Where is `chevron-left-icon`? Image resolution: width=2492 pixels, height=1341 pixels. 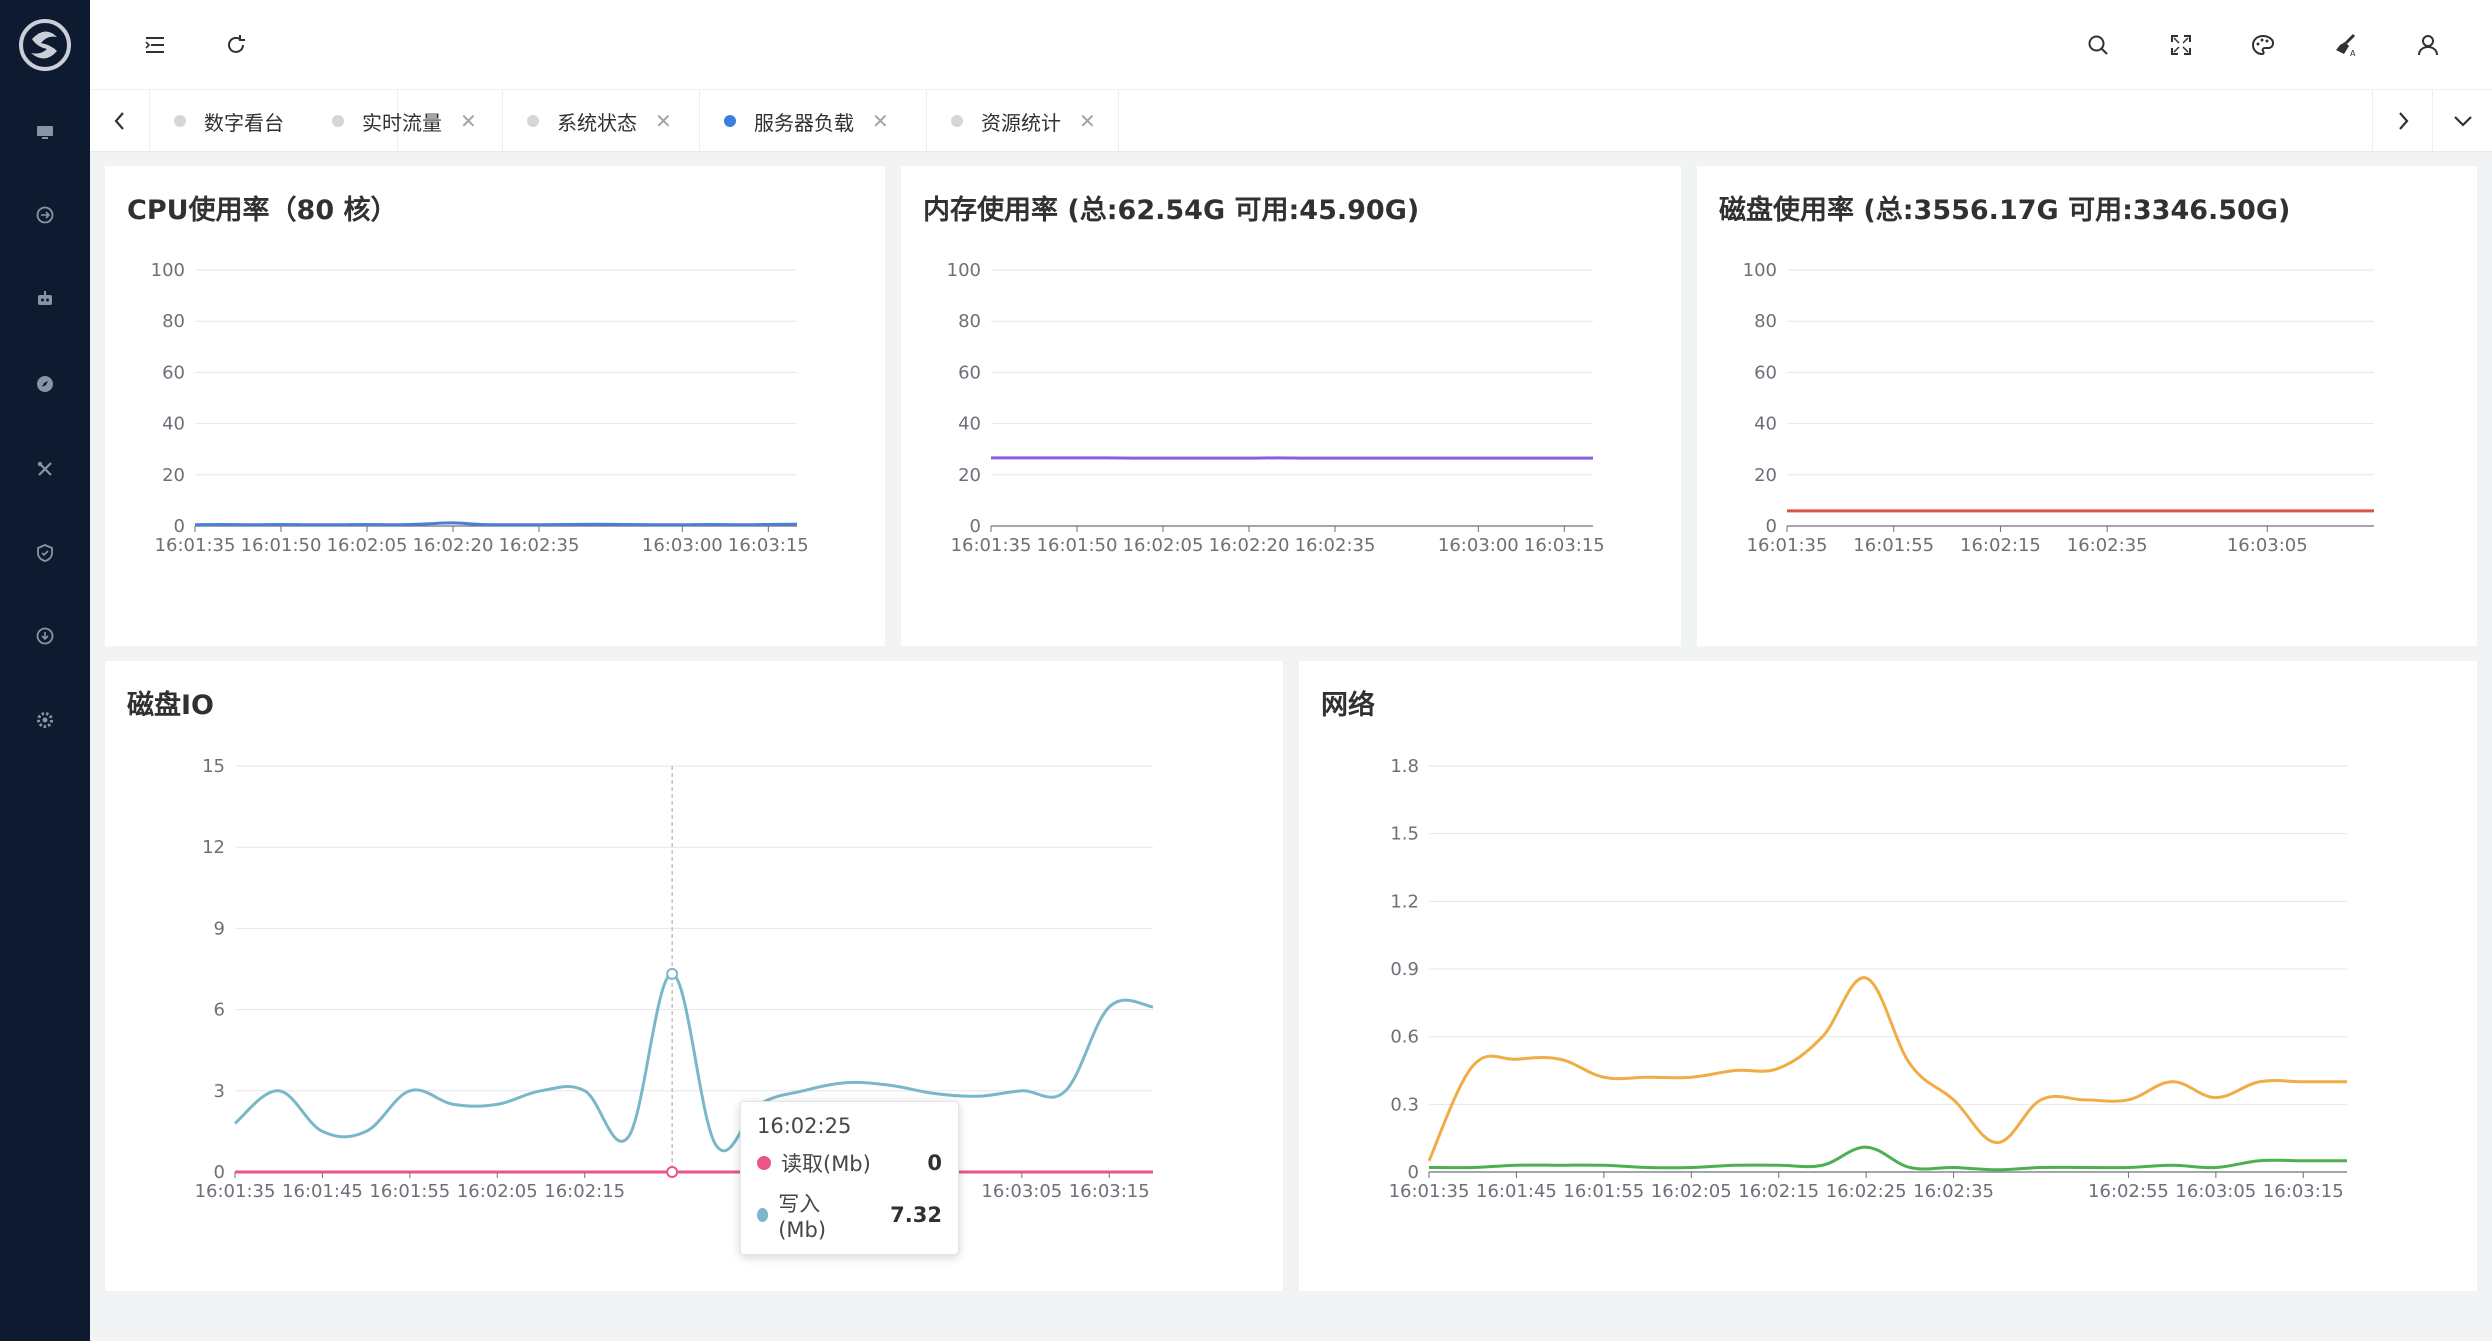
chevron-left-icon is located at coordinates (119, 121).